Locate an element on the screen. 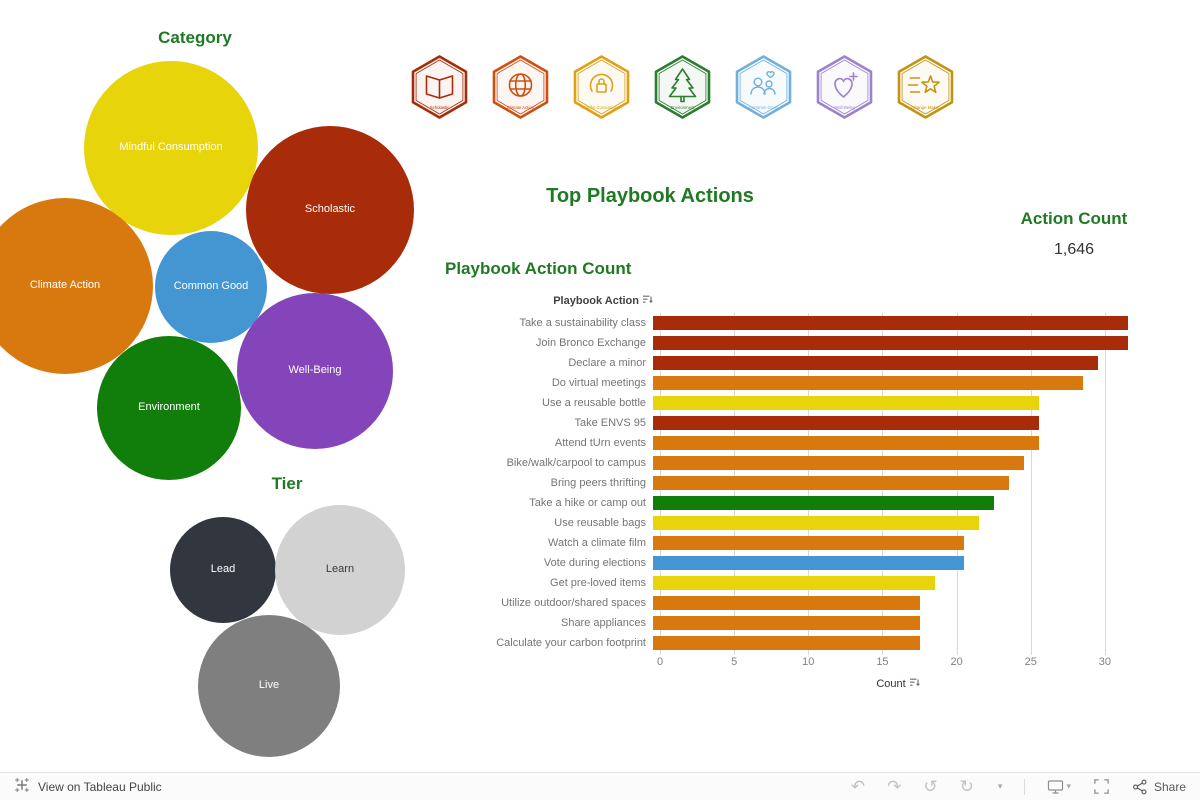 The height and width of the screenshot is (800, 1200). x-tick-label: 10 is located at coordinates (808, 662).